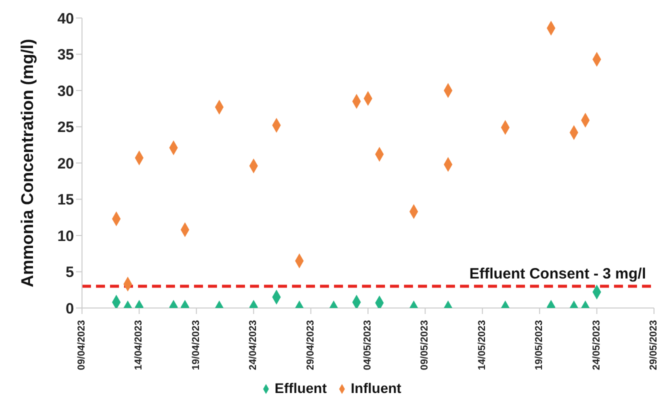  Describe the element at coordinates (65, 19) in the screenshot. I see `y-tick-label: 40` at that location.